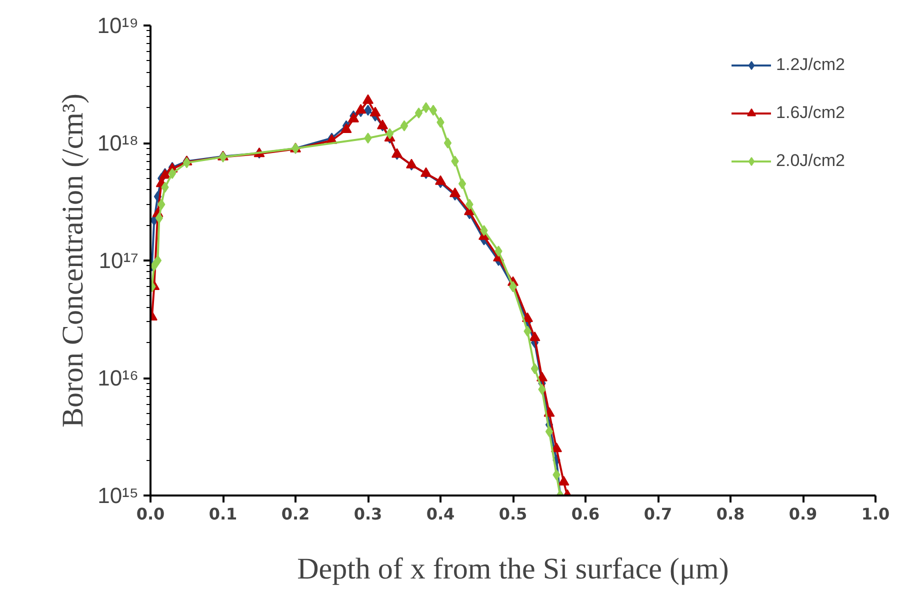 This screenshot has width=910, height=614. I want to click on y-tick-label: 10¹⁶, so click(118, 378).